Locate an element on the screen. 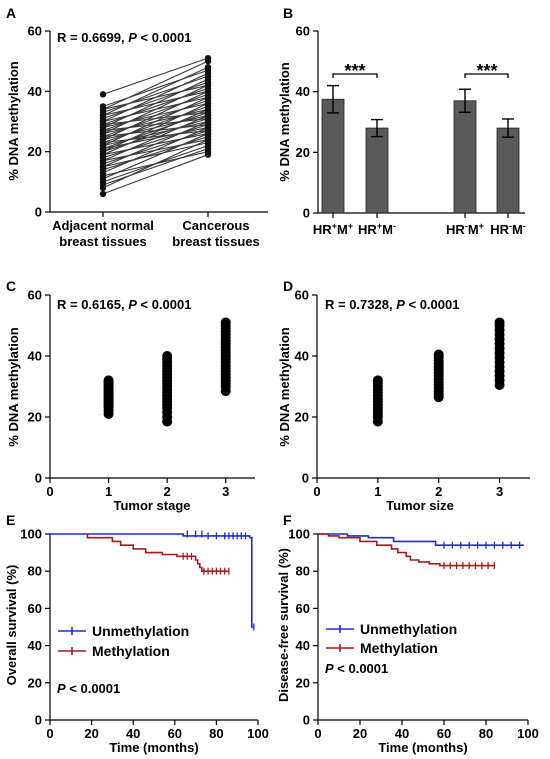 The width and height of the screenshot is (550, 759). panel-a-ytick-label-60: 60 is located at coordinates (35, 31).